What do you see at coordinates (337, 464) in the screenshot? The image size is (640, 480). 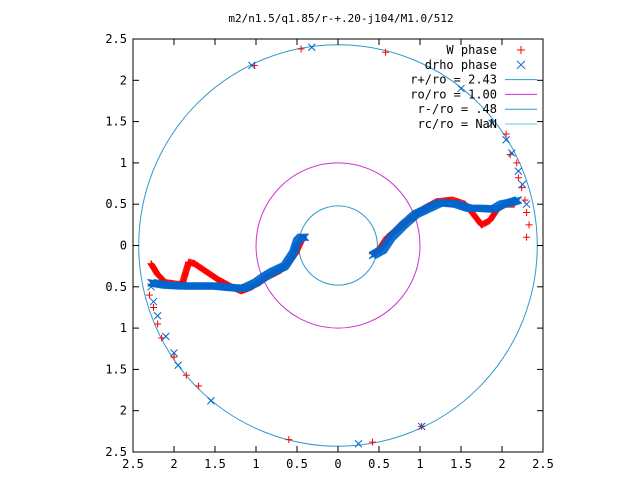 I see `x-tick-label: 0` at bounding box center [337, 464].